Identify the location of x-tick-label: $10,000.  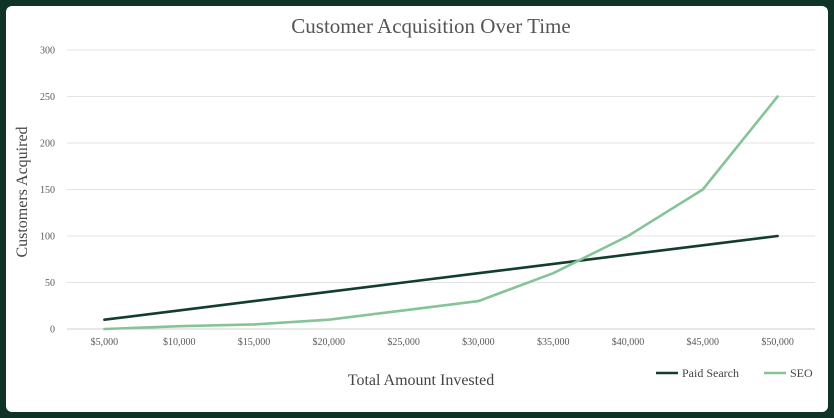
(179, 342).